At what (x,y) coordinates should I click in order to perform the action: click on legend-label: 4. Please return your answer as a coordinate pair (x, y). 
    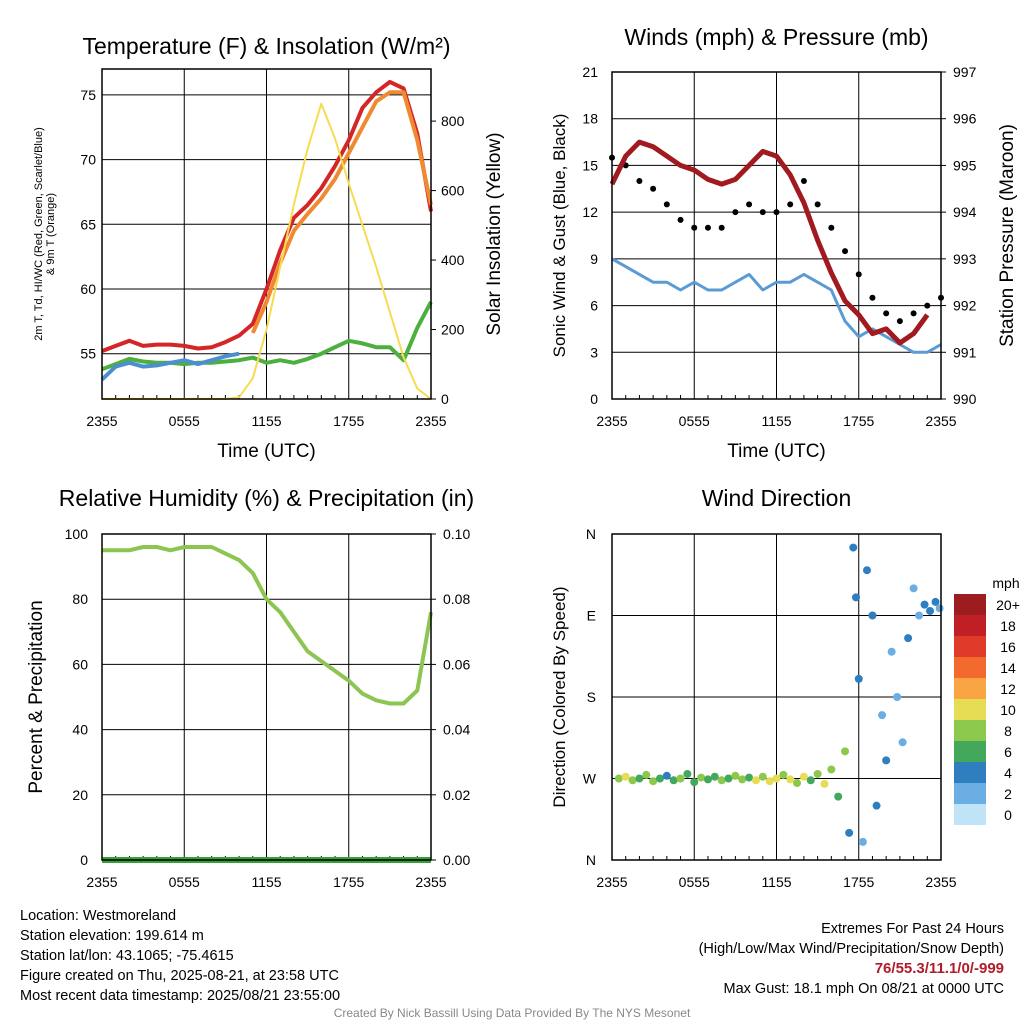
    Looking at the image, I should click on (1008, 773).